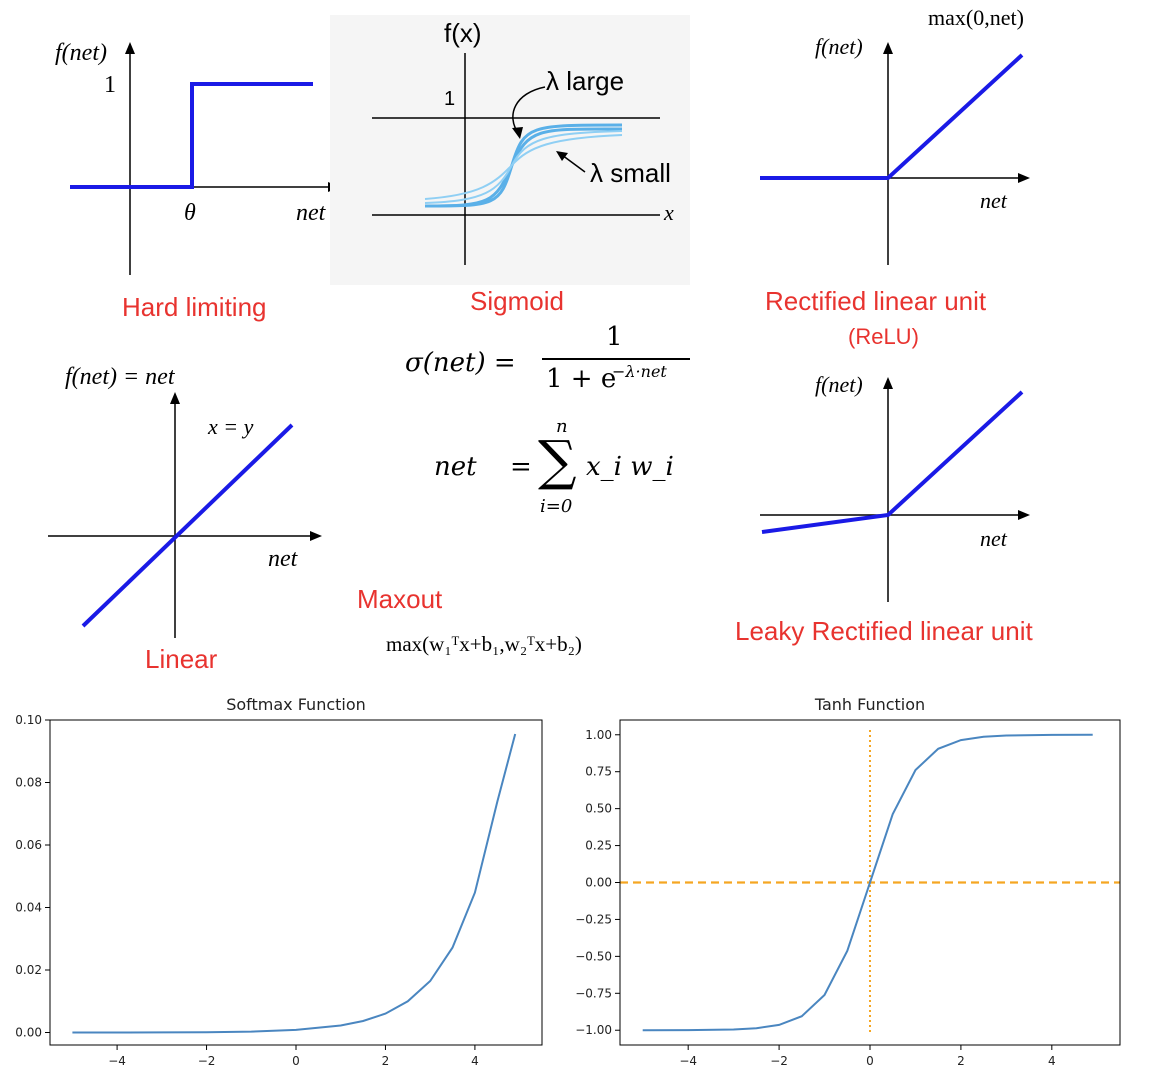 This screenshot has height=1088, width=1166. Describe the element at coordinates (993, 538) in the screenshot. I see `leaky-relu-xlabel: net` at that location.